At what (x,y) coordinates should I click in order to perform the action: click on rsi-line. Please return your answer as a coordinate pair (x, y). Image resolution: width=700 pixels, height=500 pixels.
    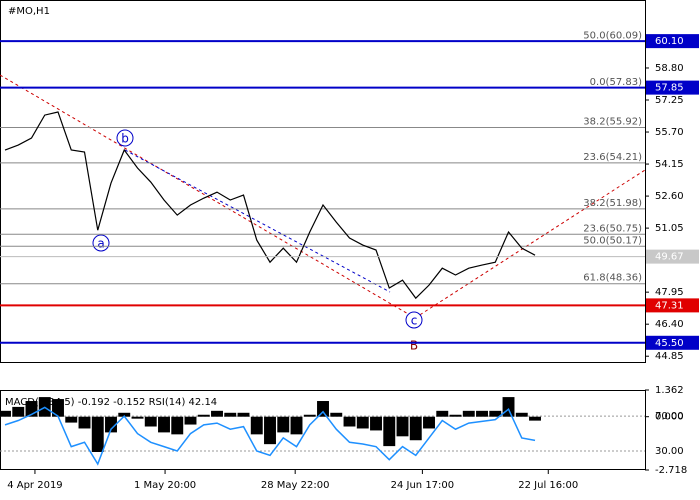
    Looking at the image, I should click on (270, 436).